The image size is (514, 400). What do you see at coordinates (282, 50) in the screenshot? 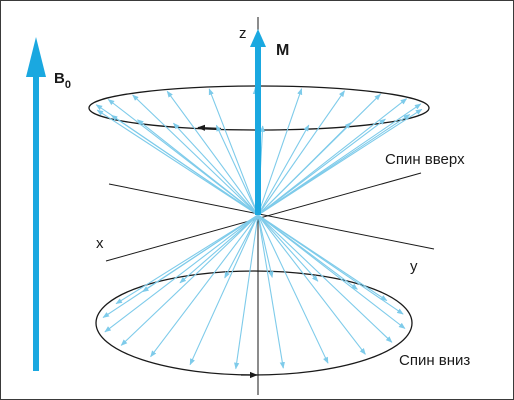
I see `magnetization-label: M` at bounding box center [282, 50].